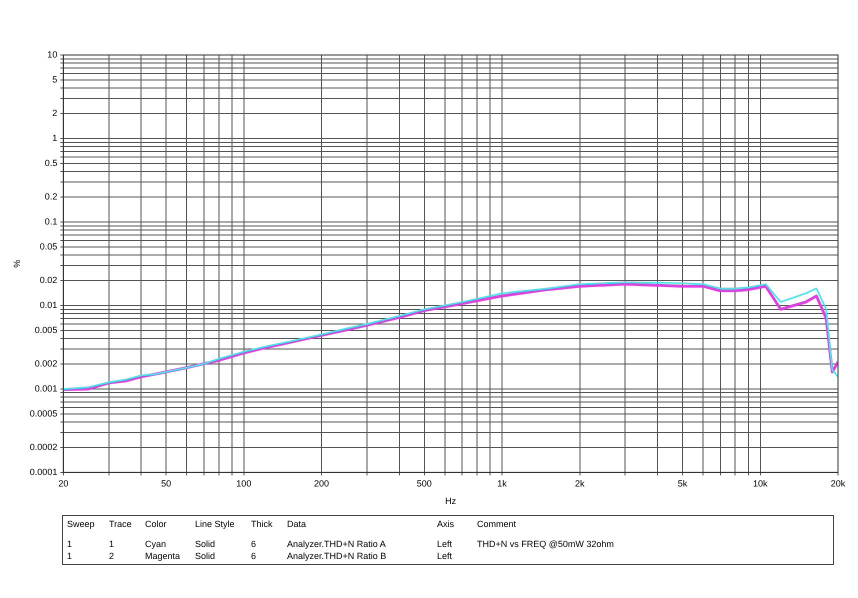  I want to click on x-tick-label: 1k, so click(502, 483).